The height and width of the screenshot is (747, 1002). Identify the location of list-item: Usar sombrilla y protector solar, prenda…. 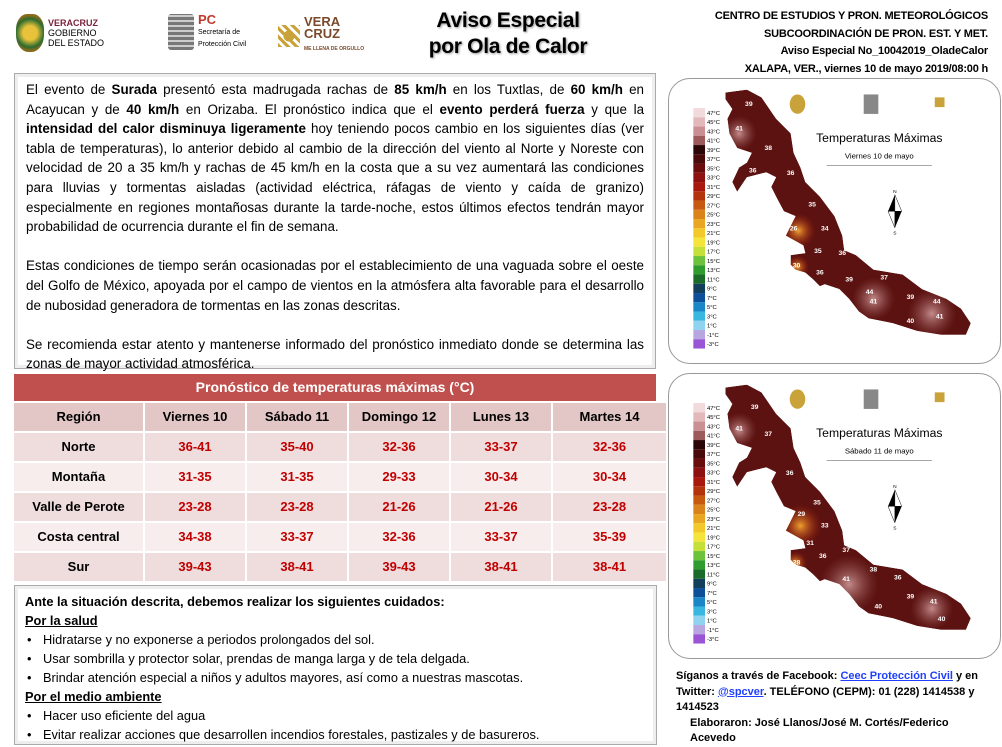
(335, 658).